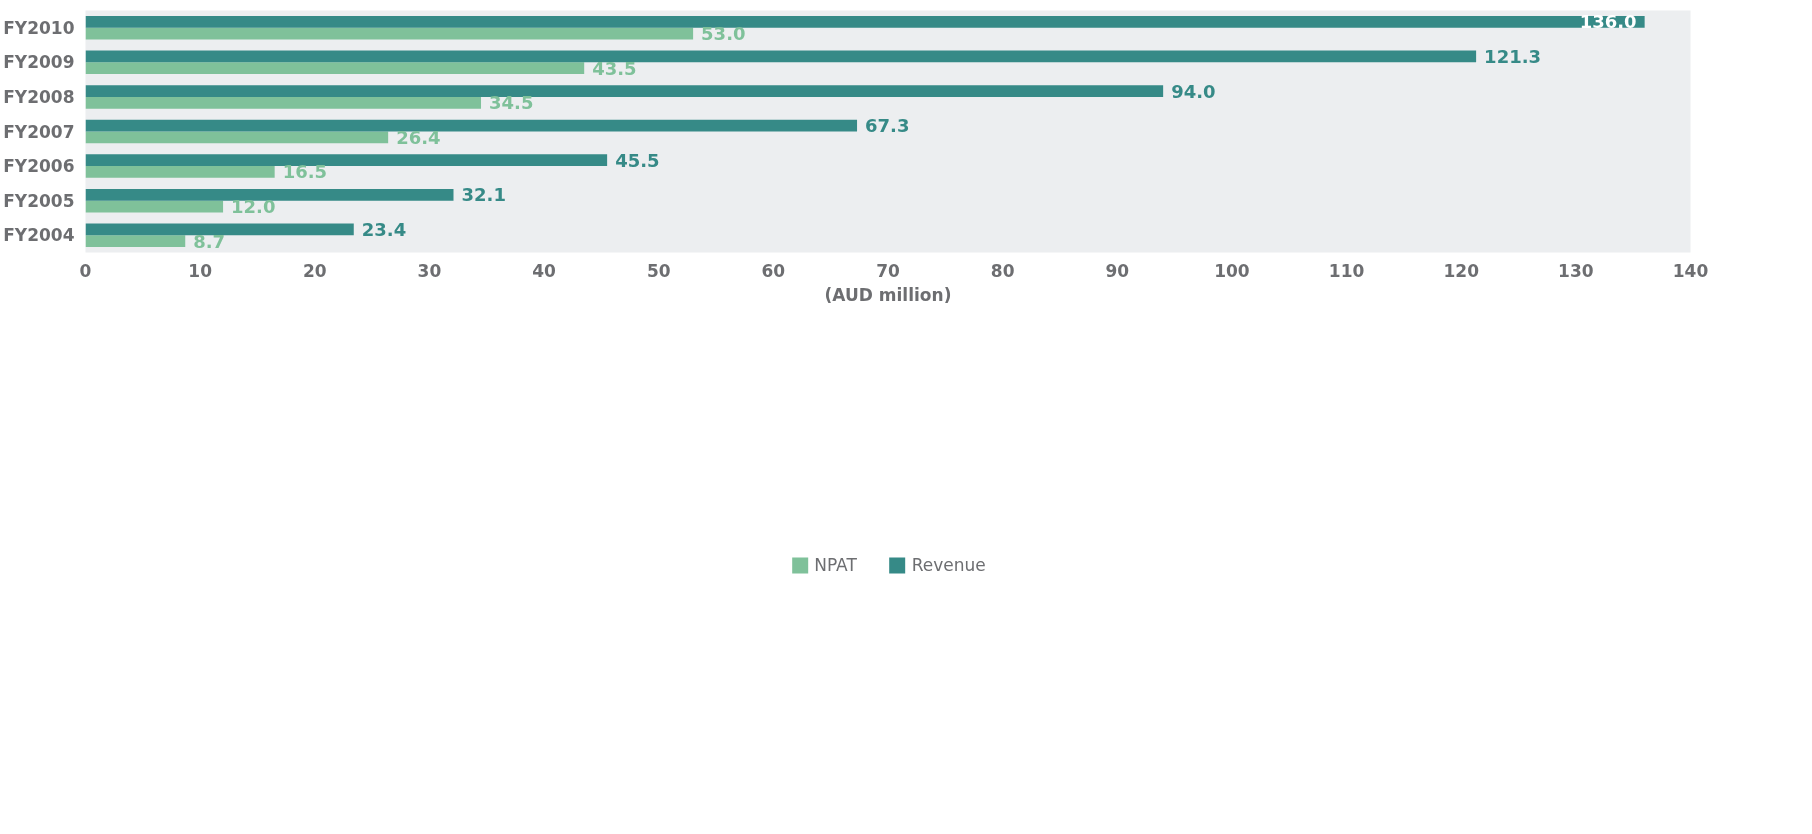 This screenshot has width=1812, height=834. I want to click on data-label: 34.5, so click(511, 103).